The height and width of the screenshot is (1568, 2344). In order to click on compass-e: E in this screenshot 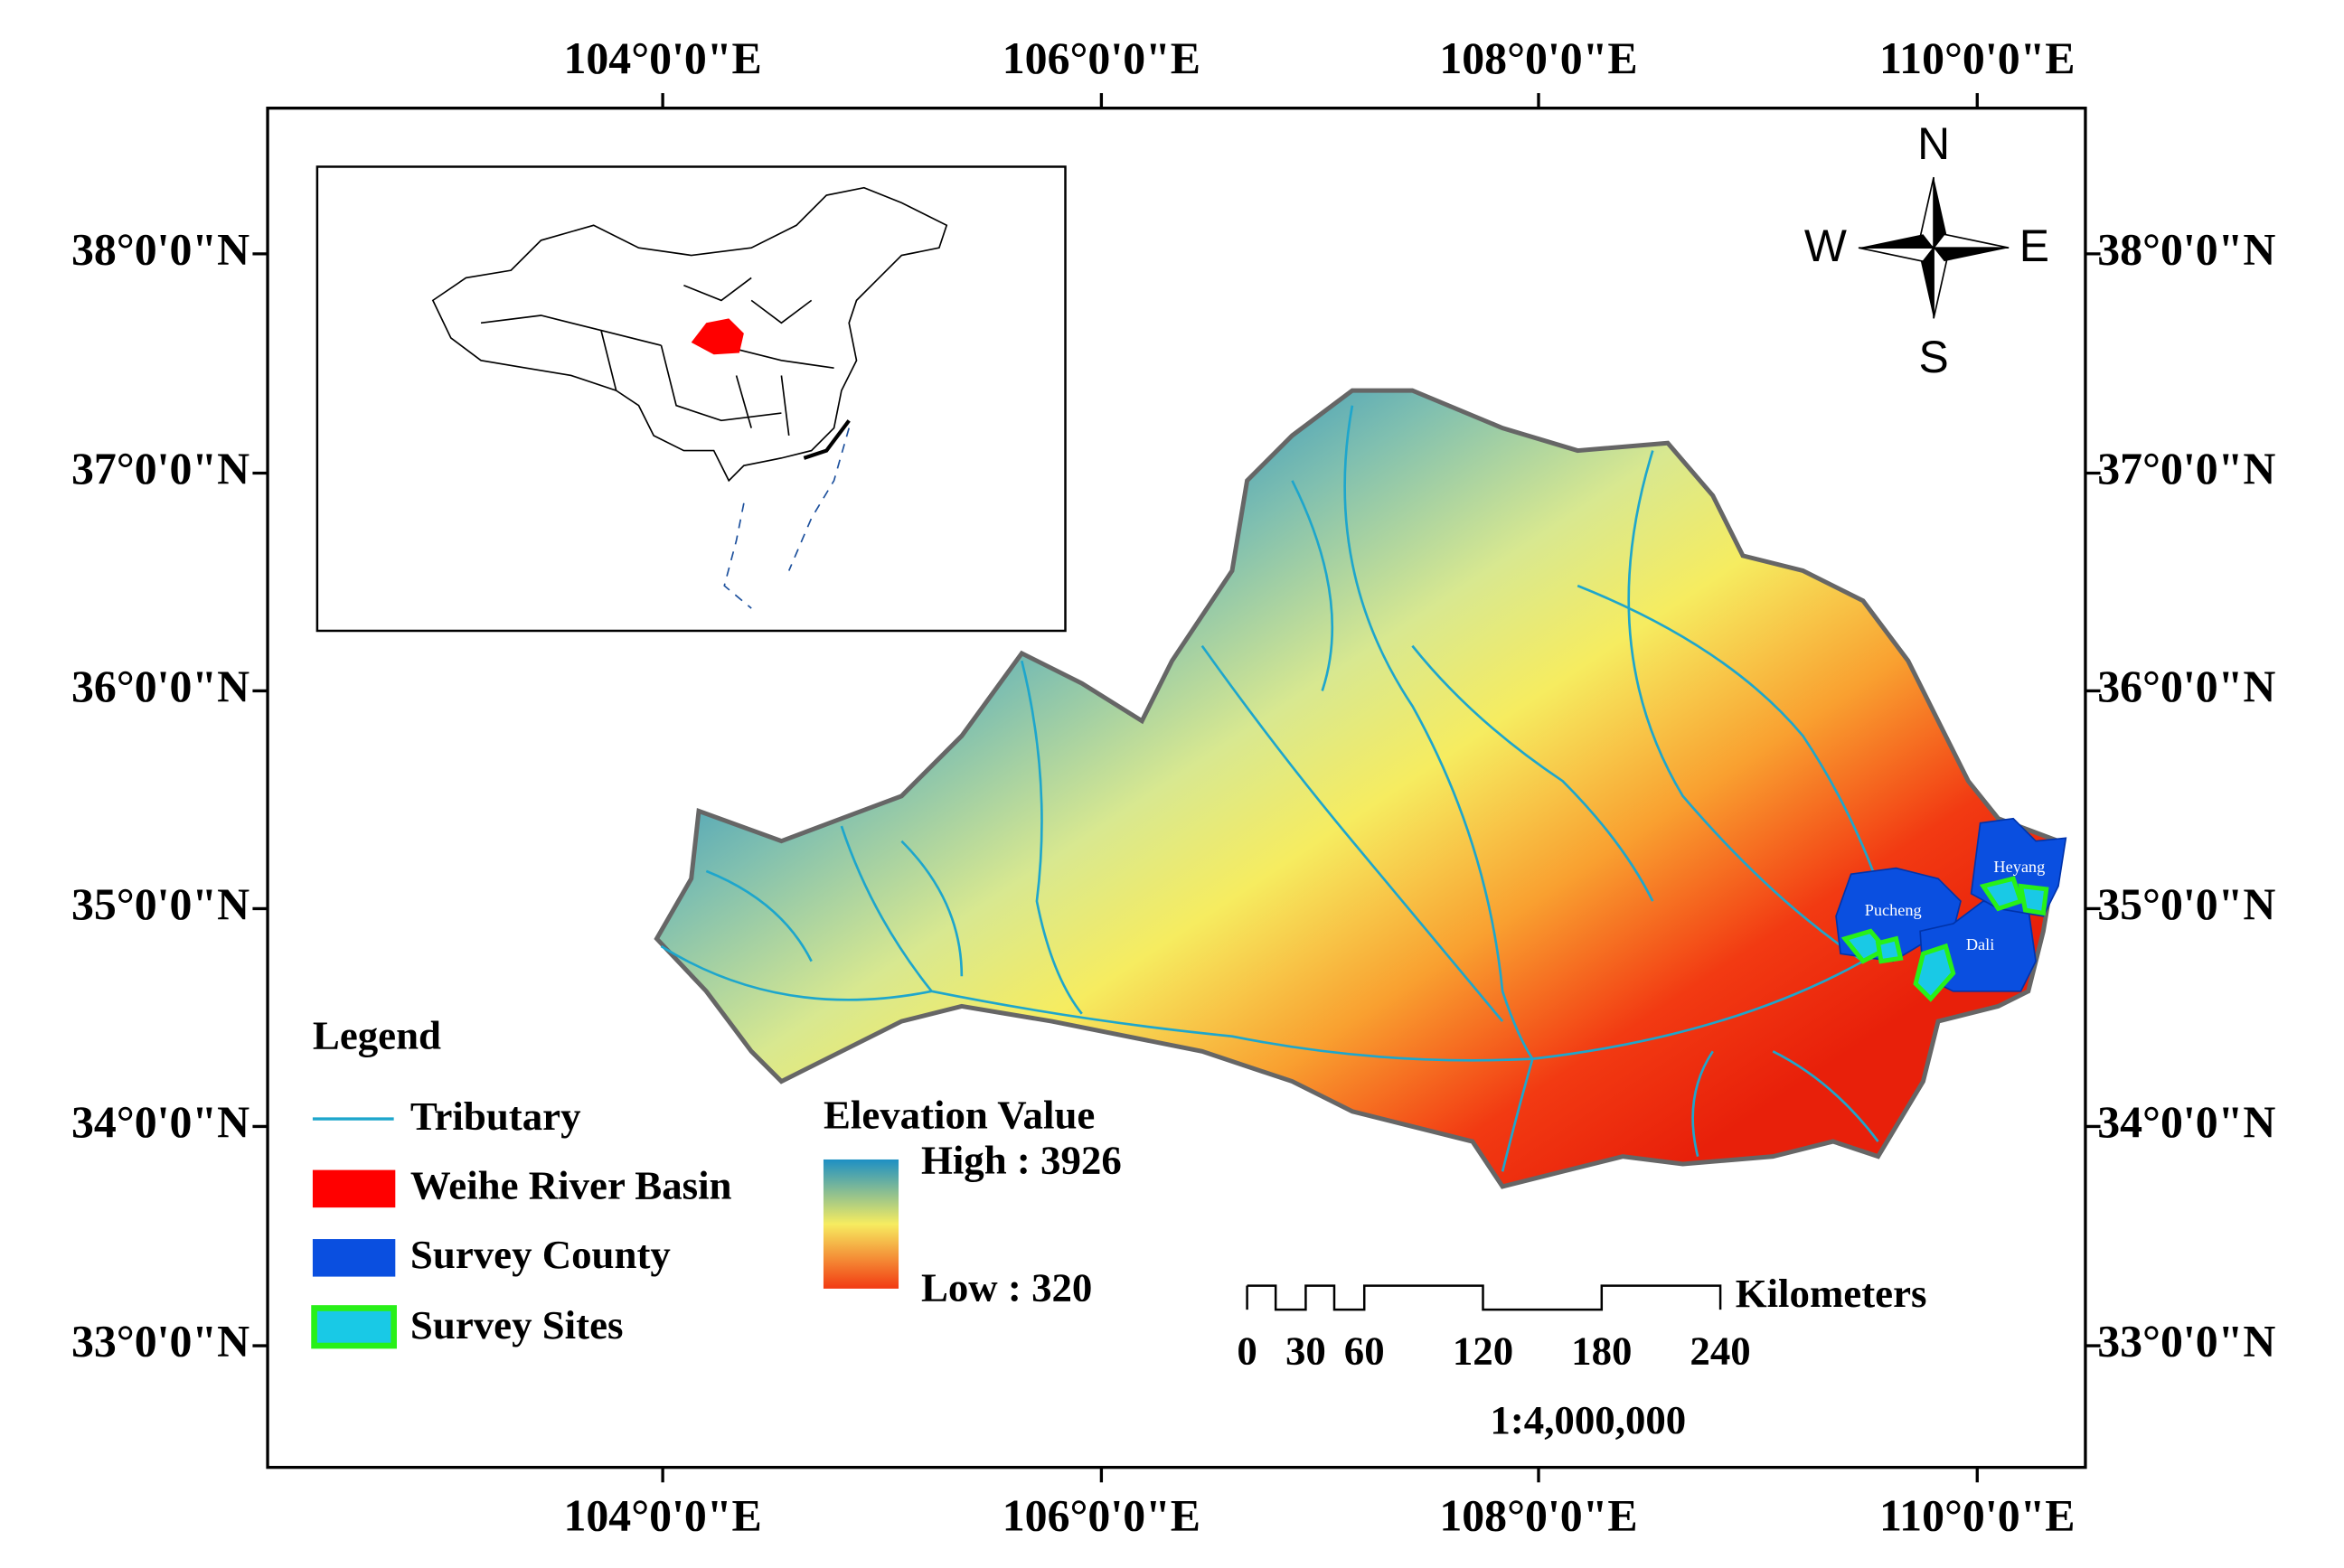, I will do `click(2034, 246)`.